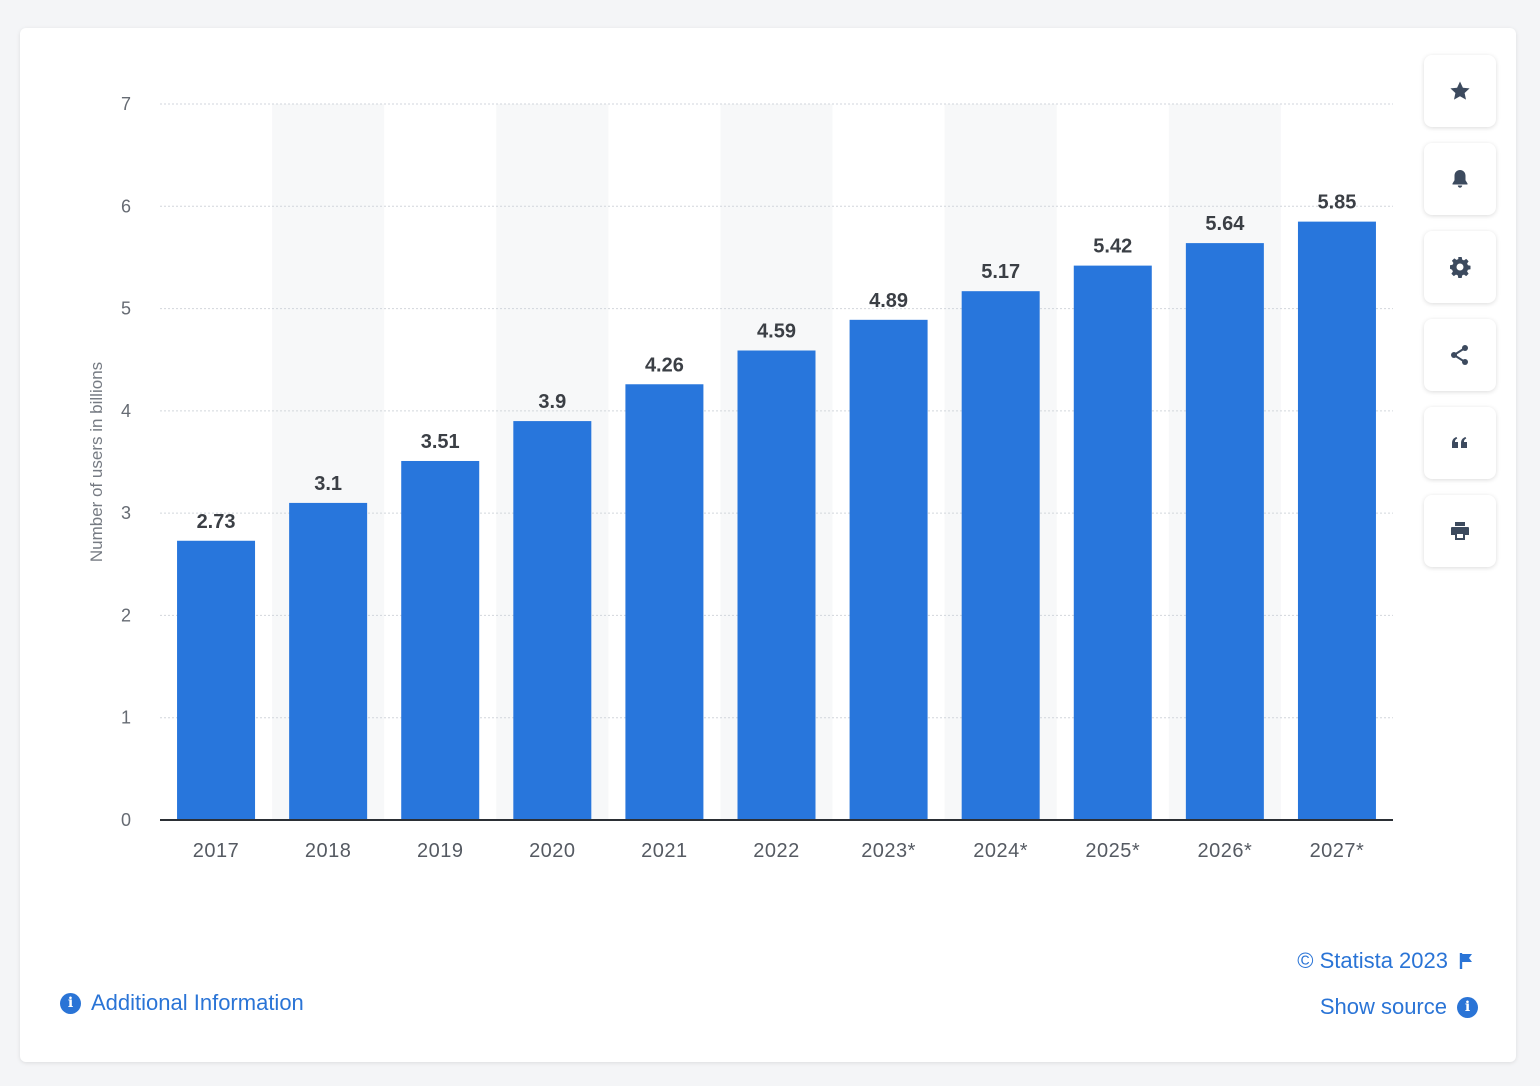 This screenshot has width=1540, height=1086. Describe the element at coordinates (216, 522) in the screenshot. I see `data-label: 2.73` at that location.